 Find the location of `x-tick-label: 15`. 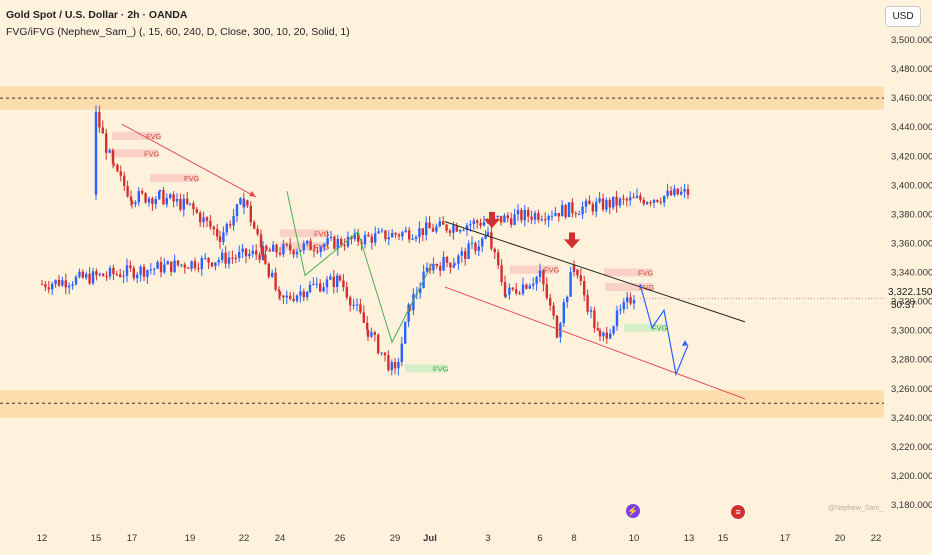

x-tick-label: 15 is located at coordinates (723, 538).